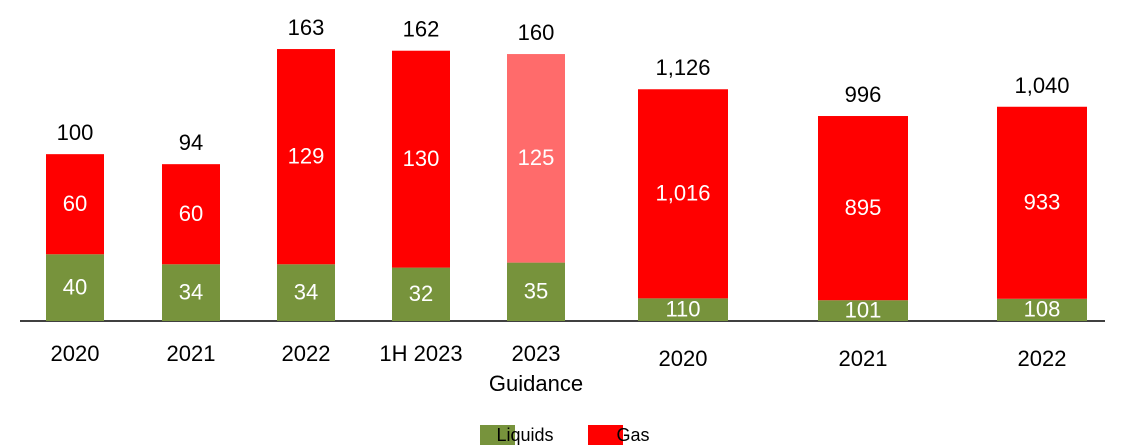 The width and height of the screenshot is (1125, 445). I want to click on data-label: 895, so click(863, 207).